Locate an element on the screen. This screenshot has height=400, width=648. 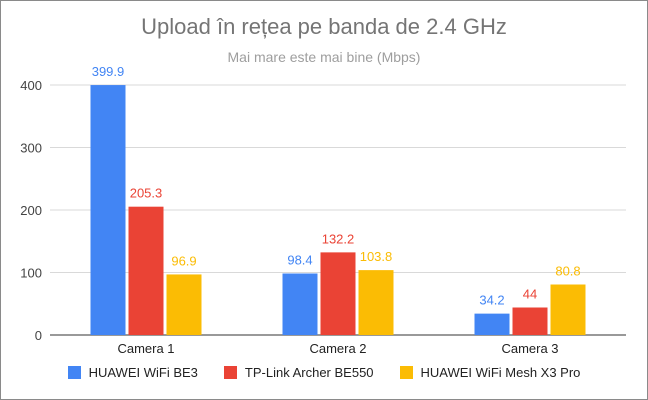
x-tick-label: Camera 3 is located at coordinates (529, 348).